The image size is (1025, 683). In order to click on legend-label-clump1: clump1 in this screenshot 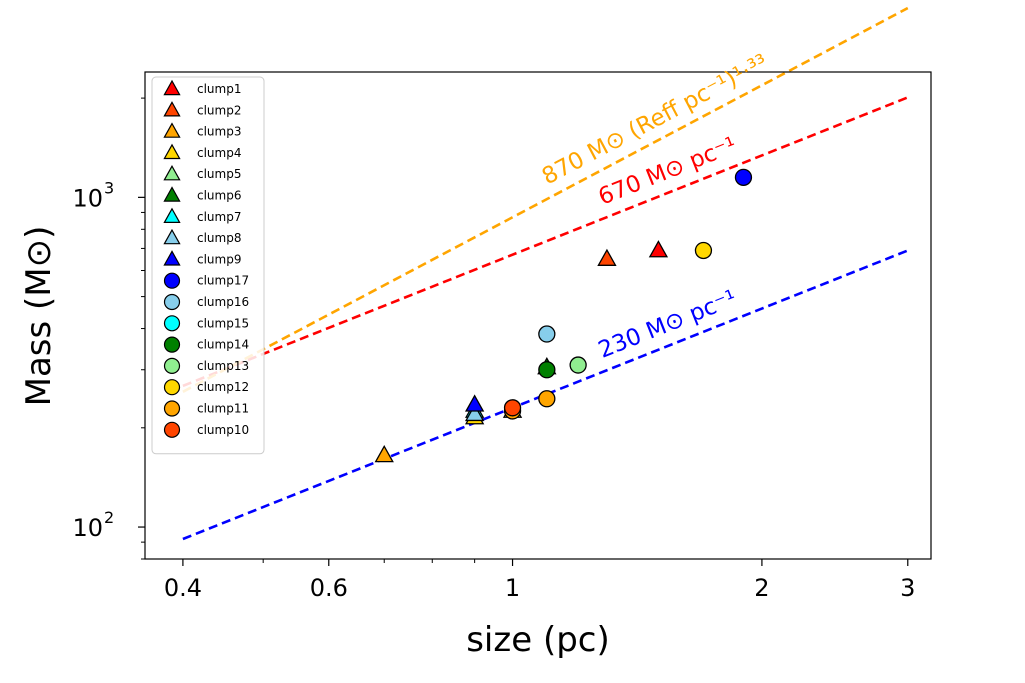, I will do `click(219, 89)`.